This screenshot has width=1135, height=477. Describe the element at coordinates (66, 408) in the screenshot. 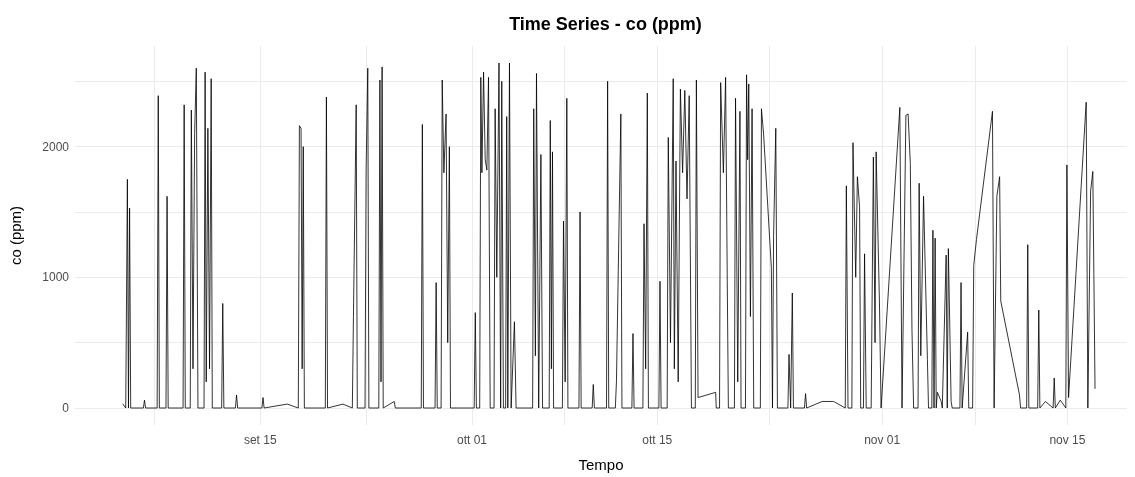

I see `y-tick-label: 0` at that location.